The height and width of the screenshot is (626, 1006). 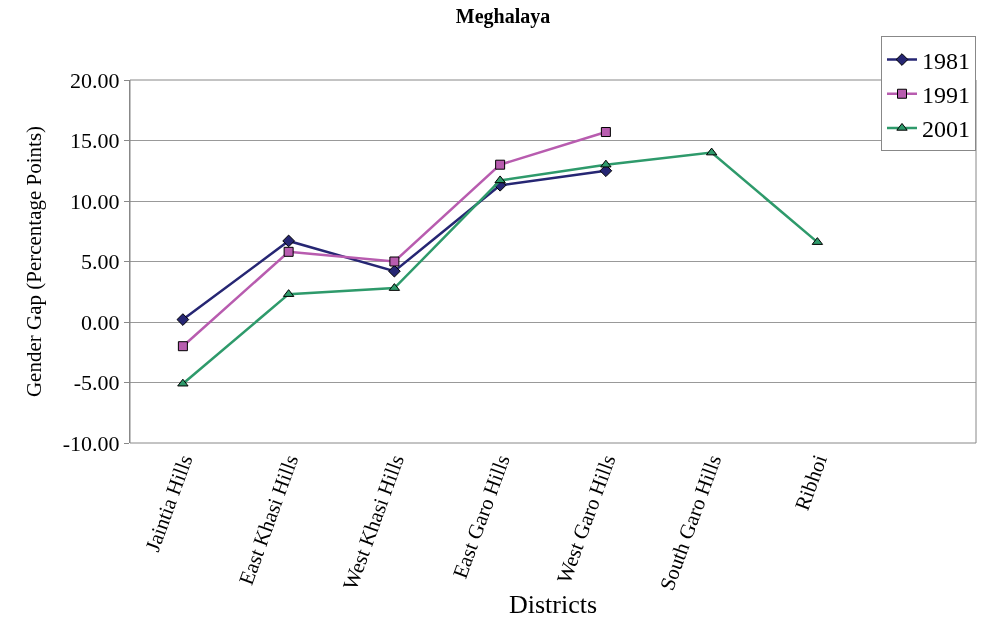 I want to click on legend-label: 2001, so click(x=946, y=129).